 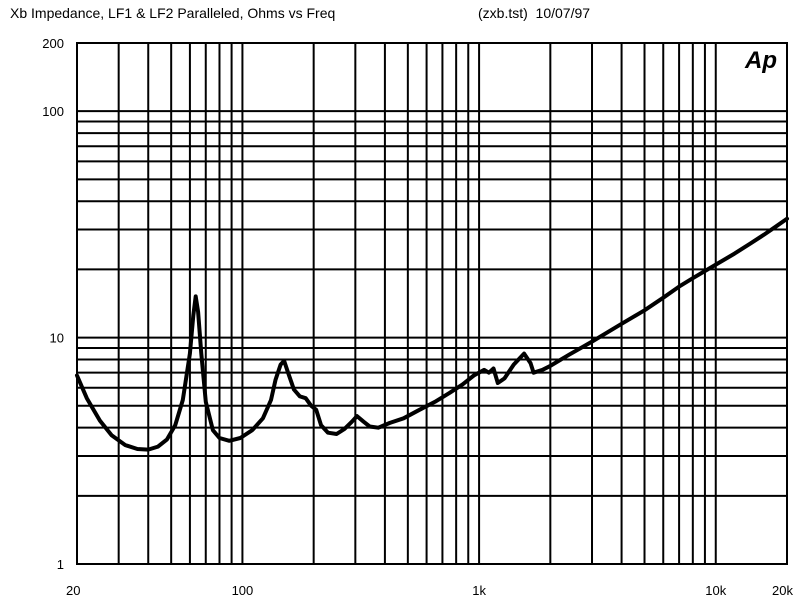 I want to click on x-tick-label: 10k, so click(x=715, y=590).